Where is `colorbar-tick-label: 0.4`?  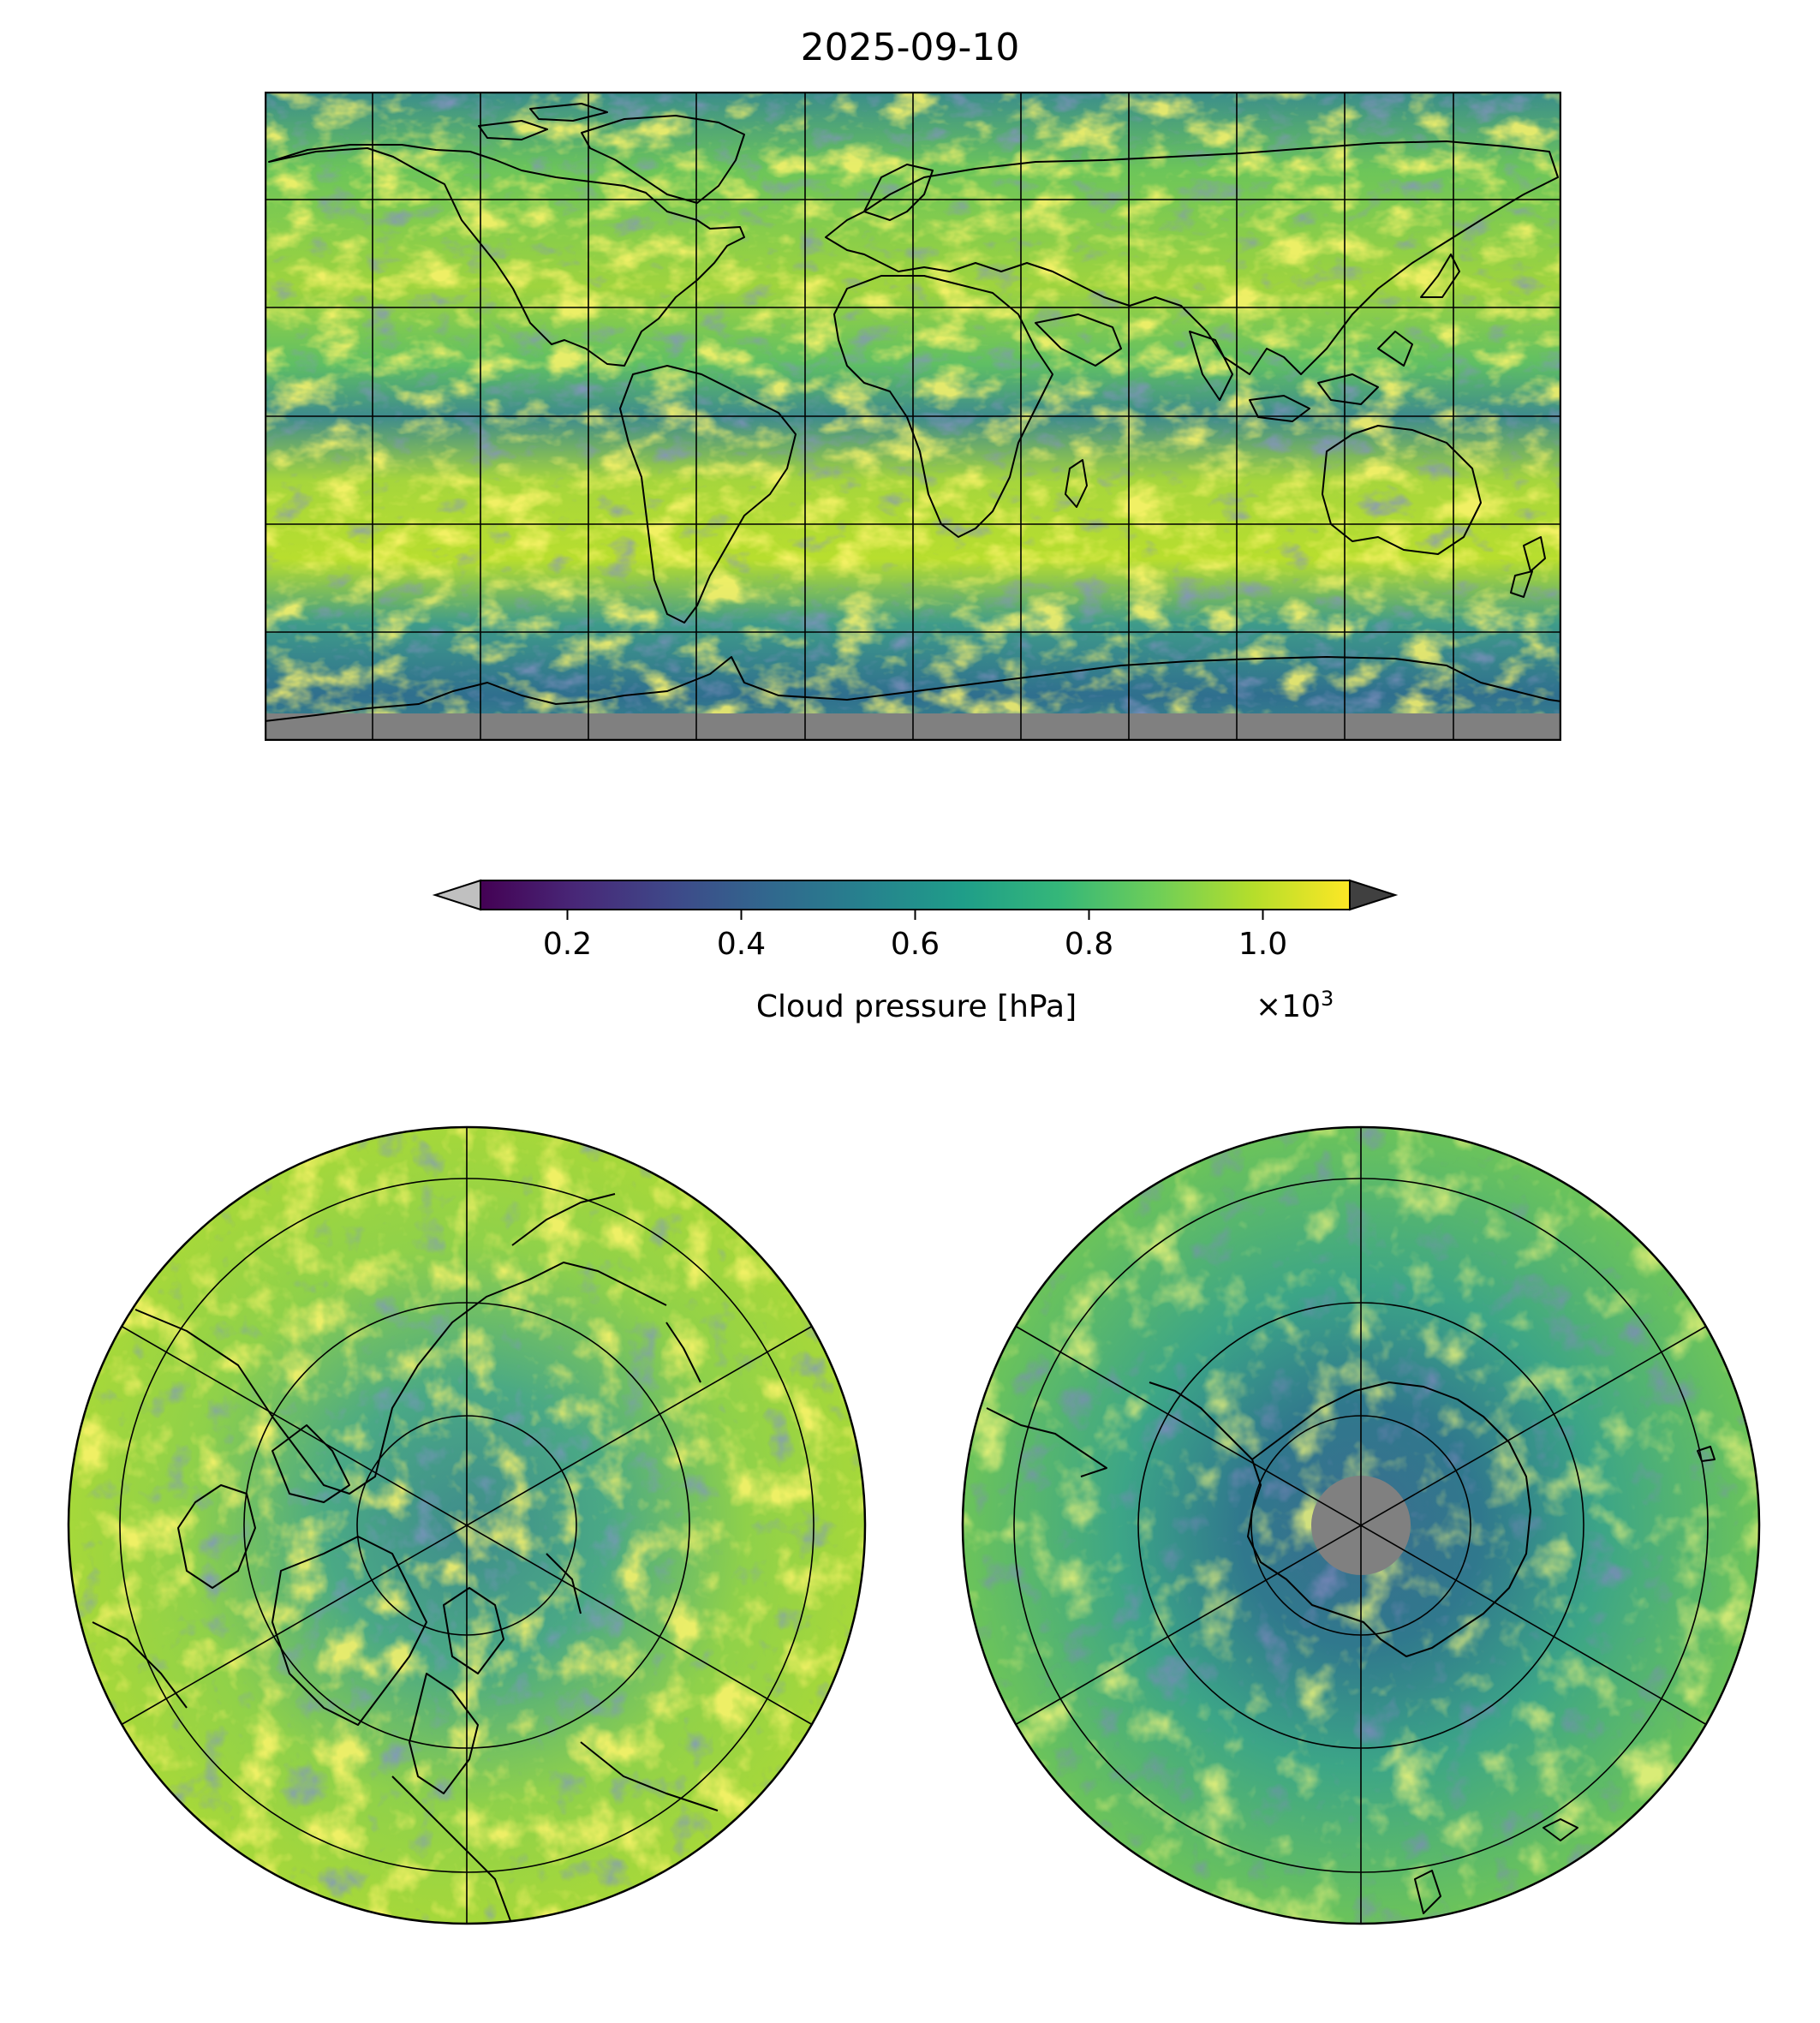 colorbar-tick-label: 0.4 is located at coordinates (741, 944).